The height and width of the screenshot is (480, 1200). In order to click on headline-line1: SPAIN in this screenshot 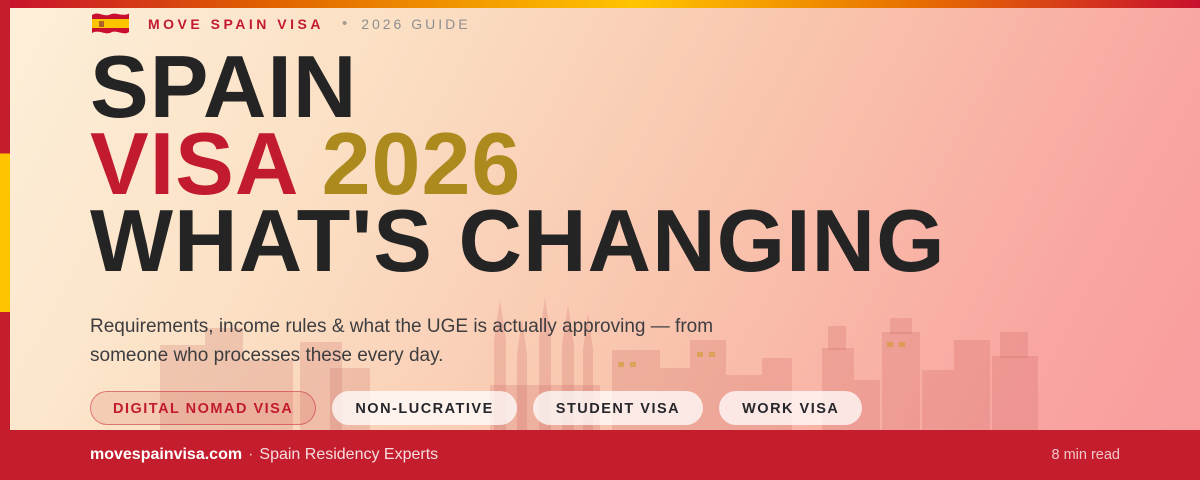, I will do `click(224, 86)`.